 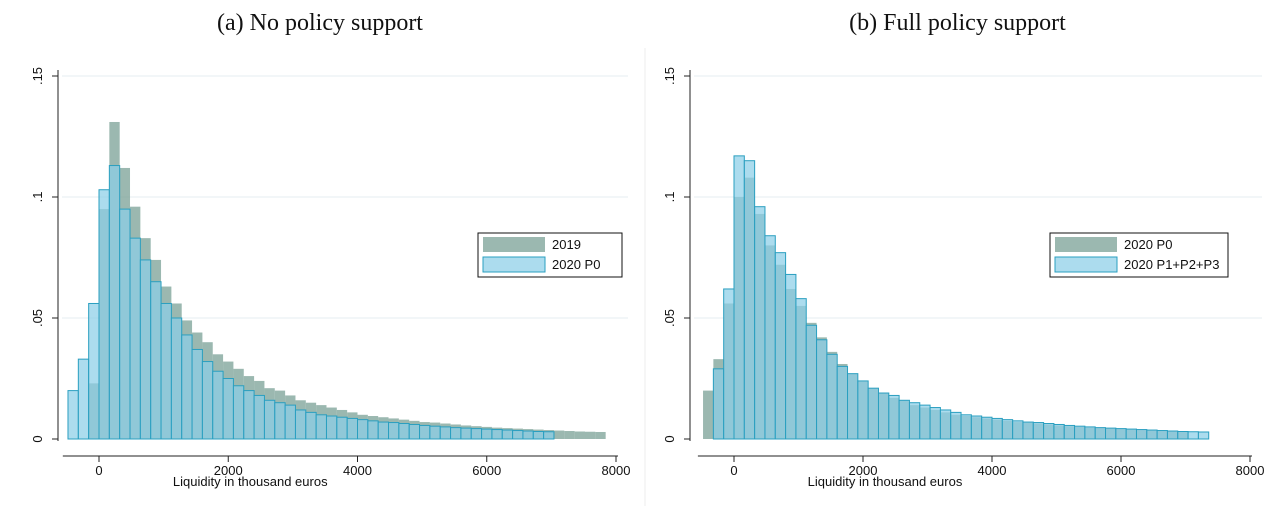 What do you see at coordinates (486, 470) in the screenshot?
I see `x-tick-label: 6000` at bounding box center [486, 470].